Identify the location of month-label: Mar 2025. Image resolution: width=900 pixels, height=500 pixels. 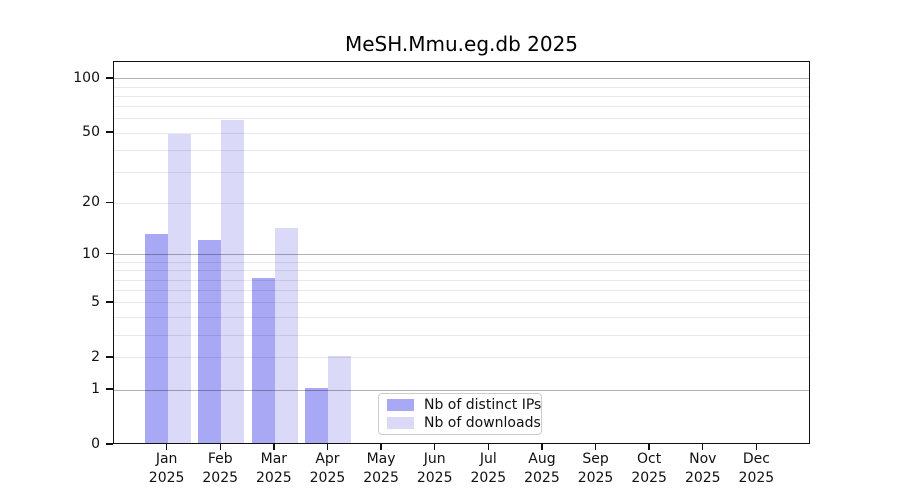
(274, 468).